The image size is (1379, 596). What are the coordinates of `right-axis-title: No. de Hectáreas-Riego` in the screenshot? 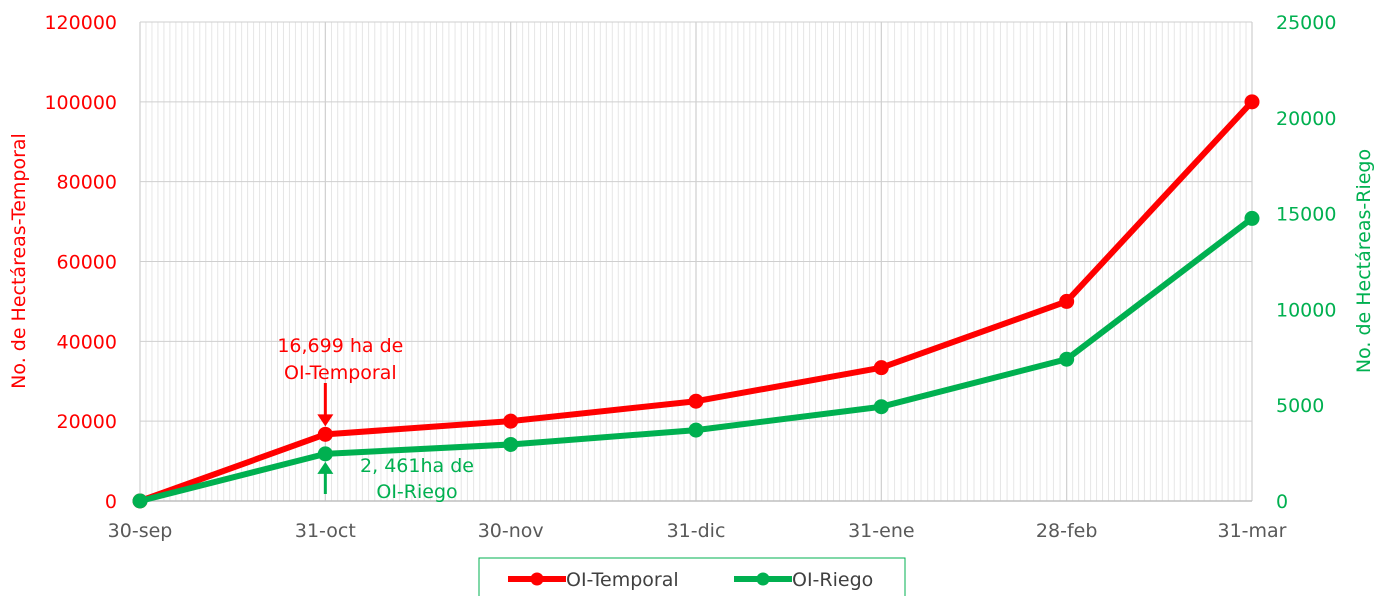 It's located at (1364, 261).